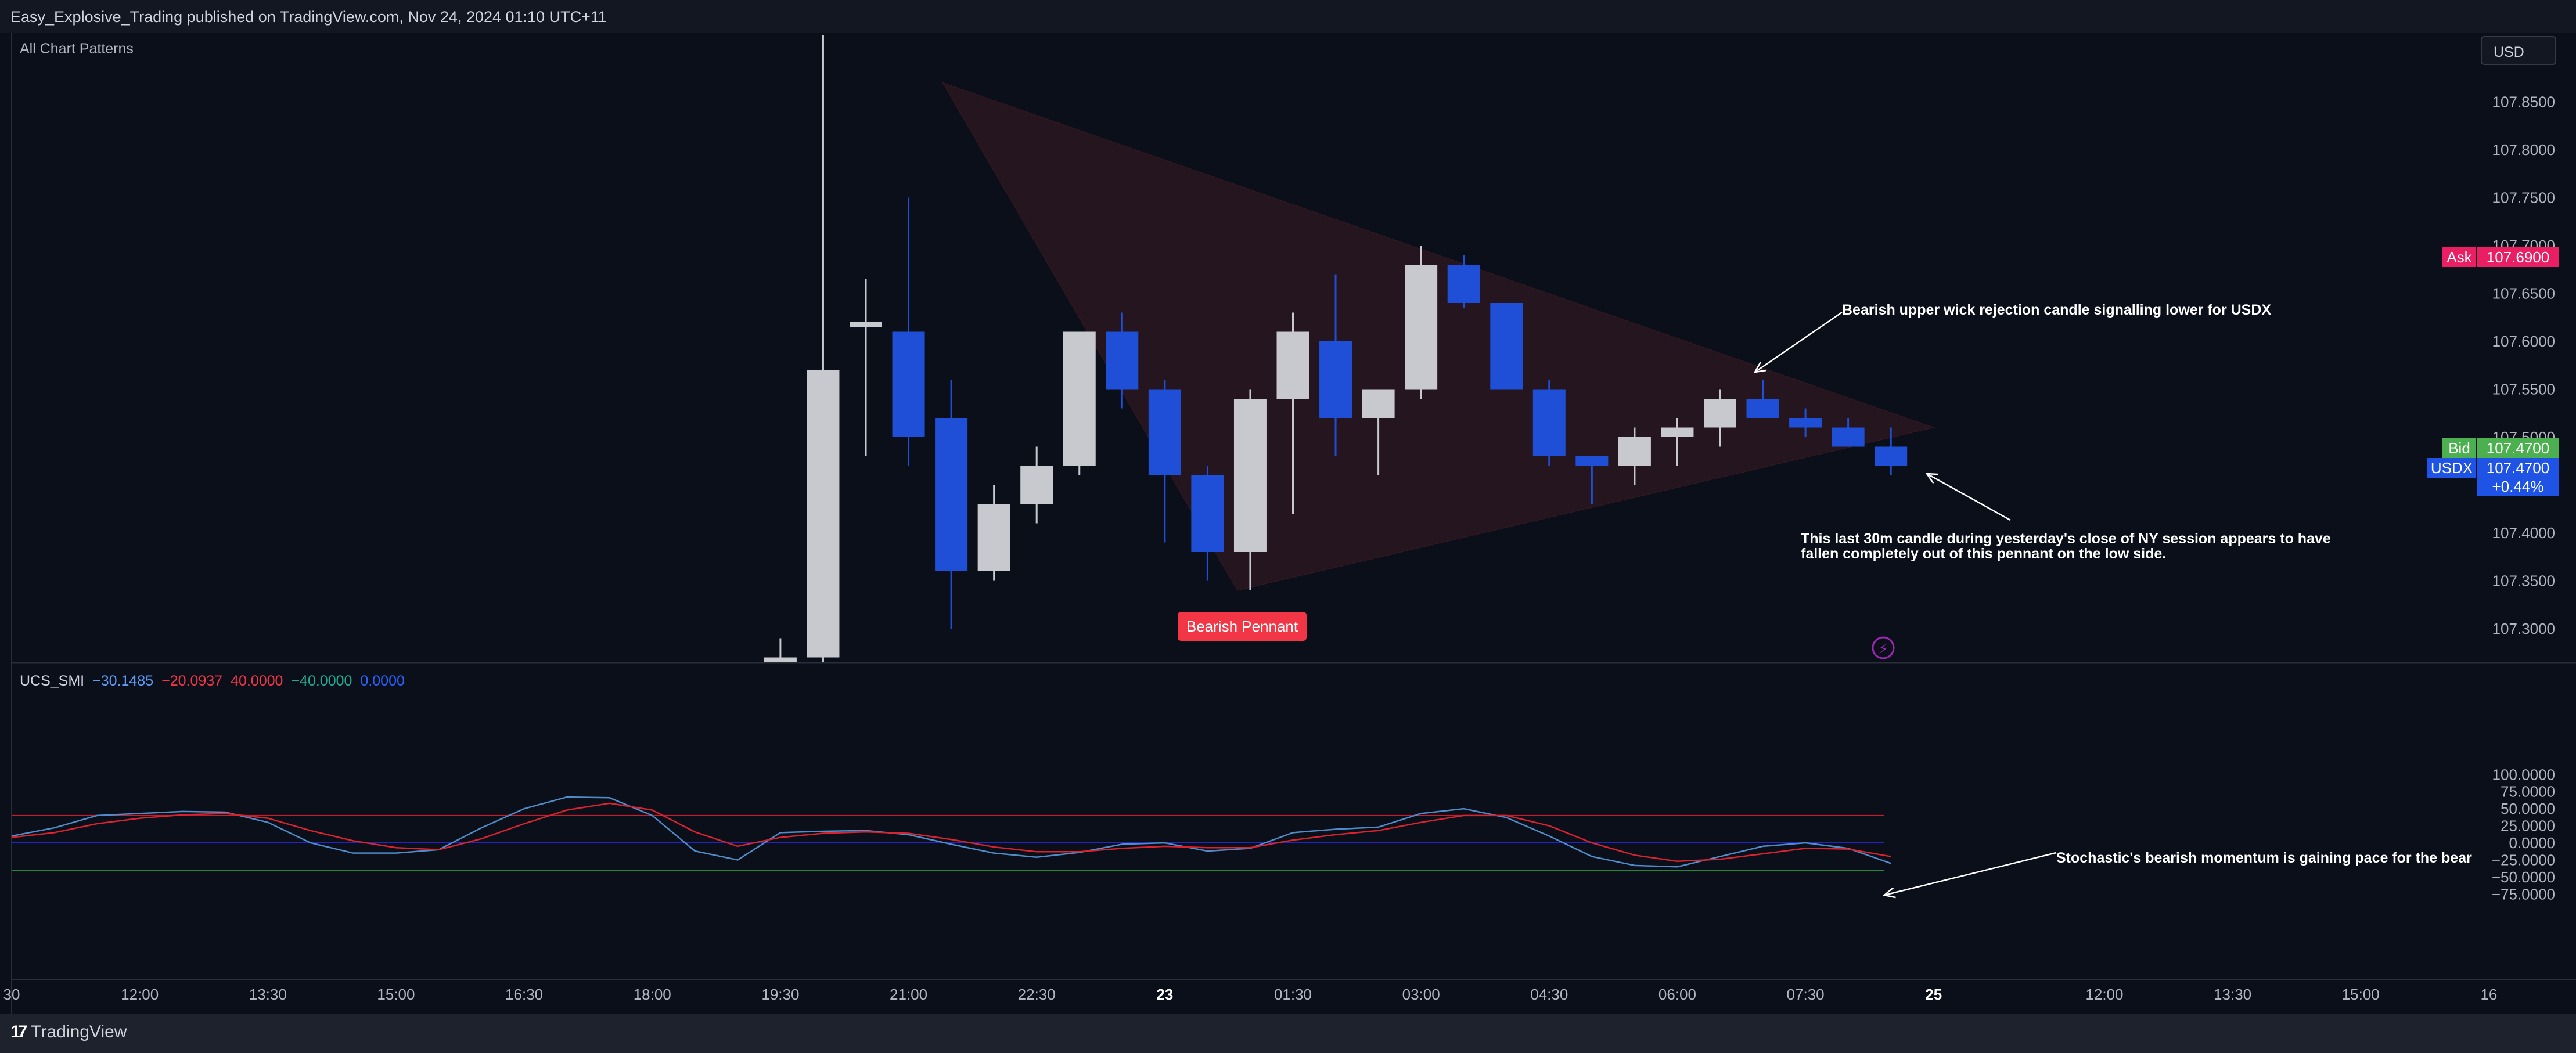  I want to click on alert-icon, so click(1883, 647).